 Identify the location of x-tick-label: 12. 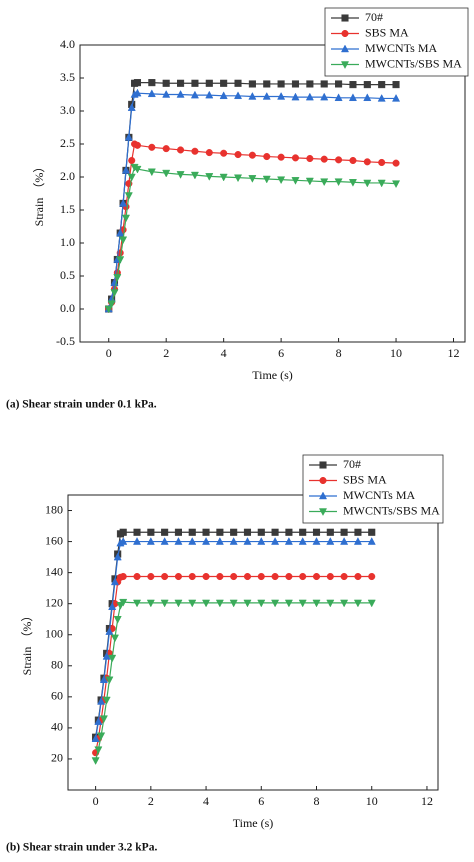
(454, 353).